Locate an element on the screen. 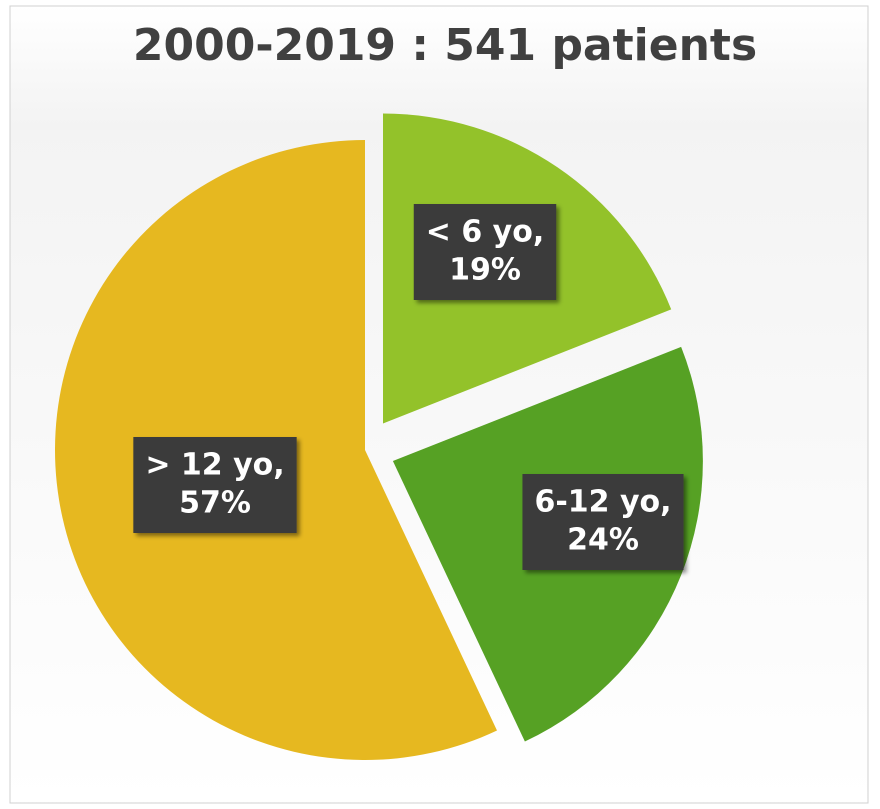 The image size is (880, 809). data-label-category: 6-12 yo, is located at coordinates (602, 502).